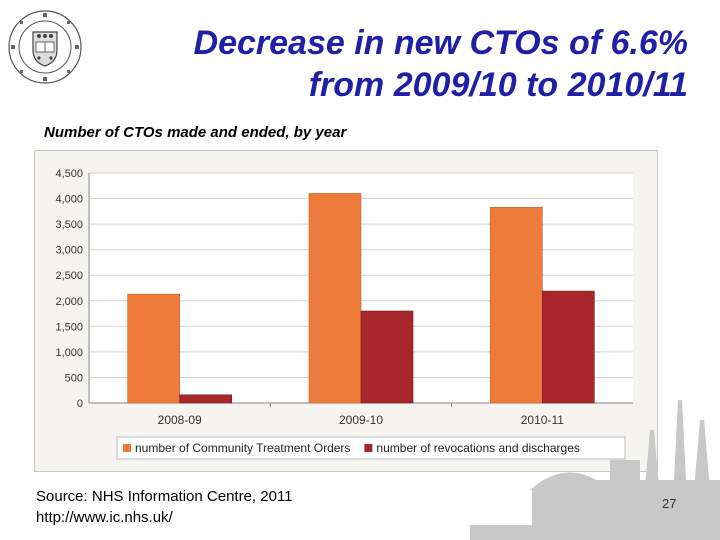 Image resolution: width=720 pixels, height=540 pixels. I want to click on x-tick-label: 2010-11, so click(542, 420).